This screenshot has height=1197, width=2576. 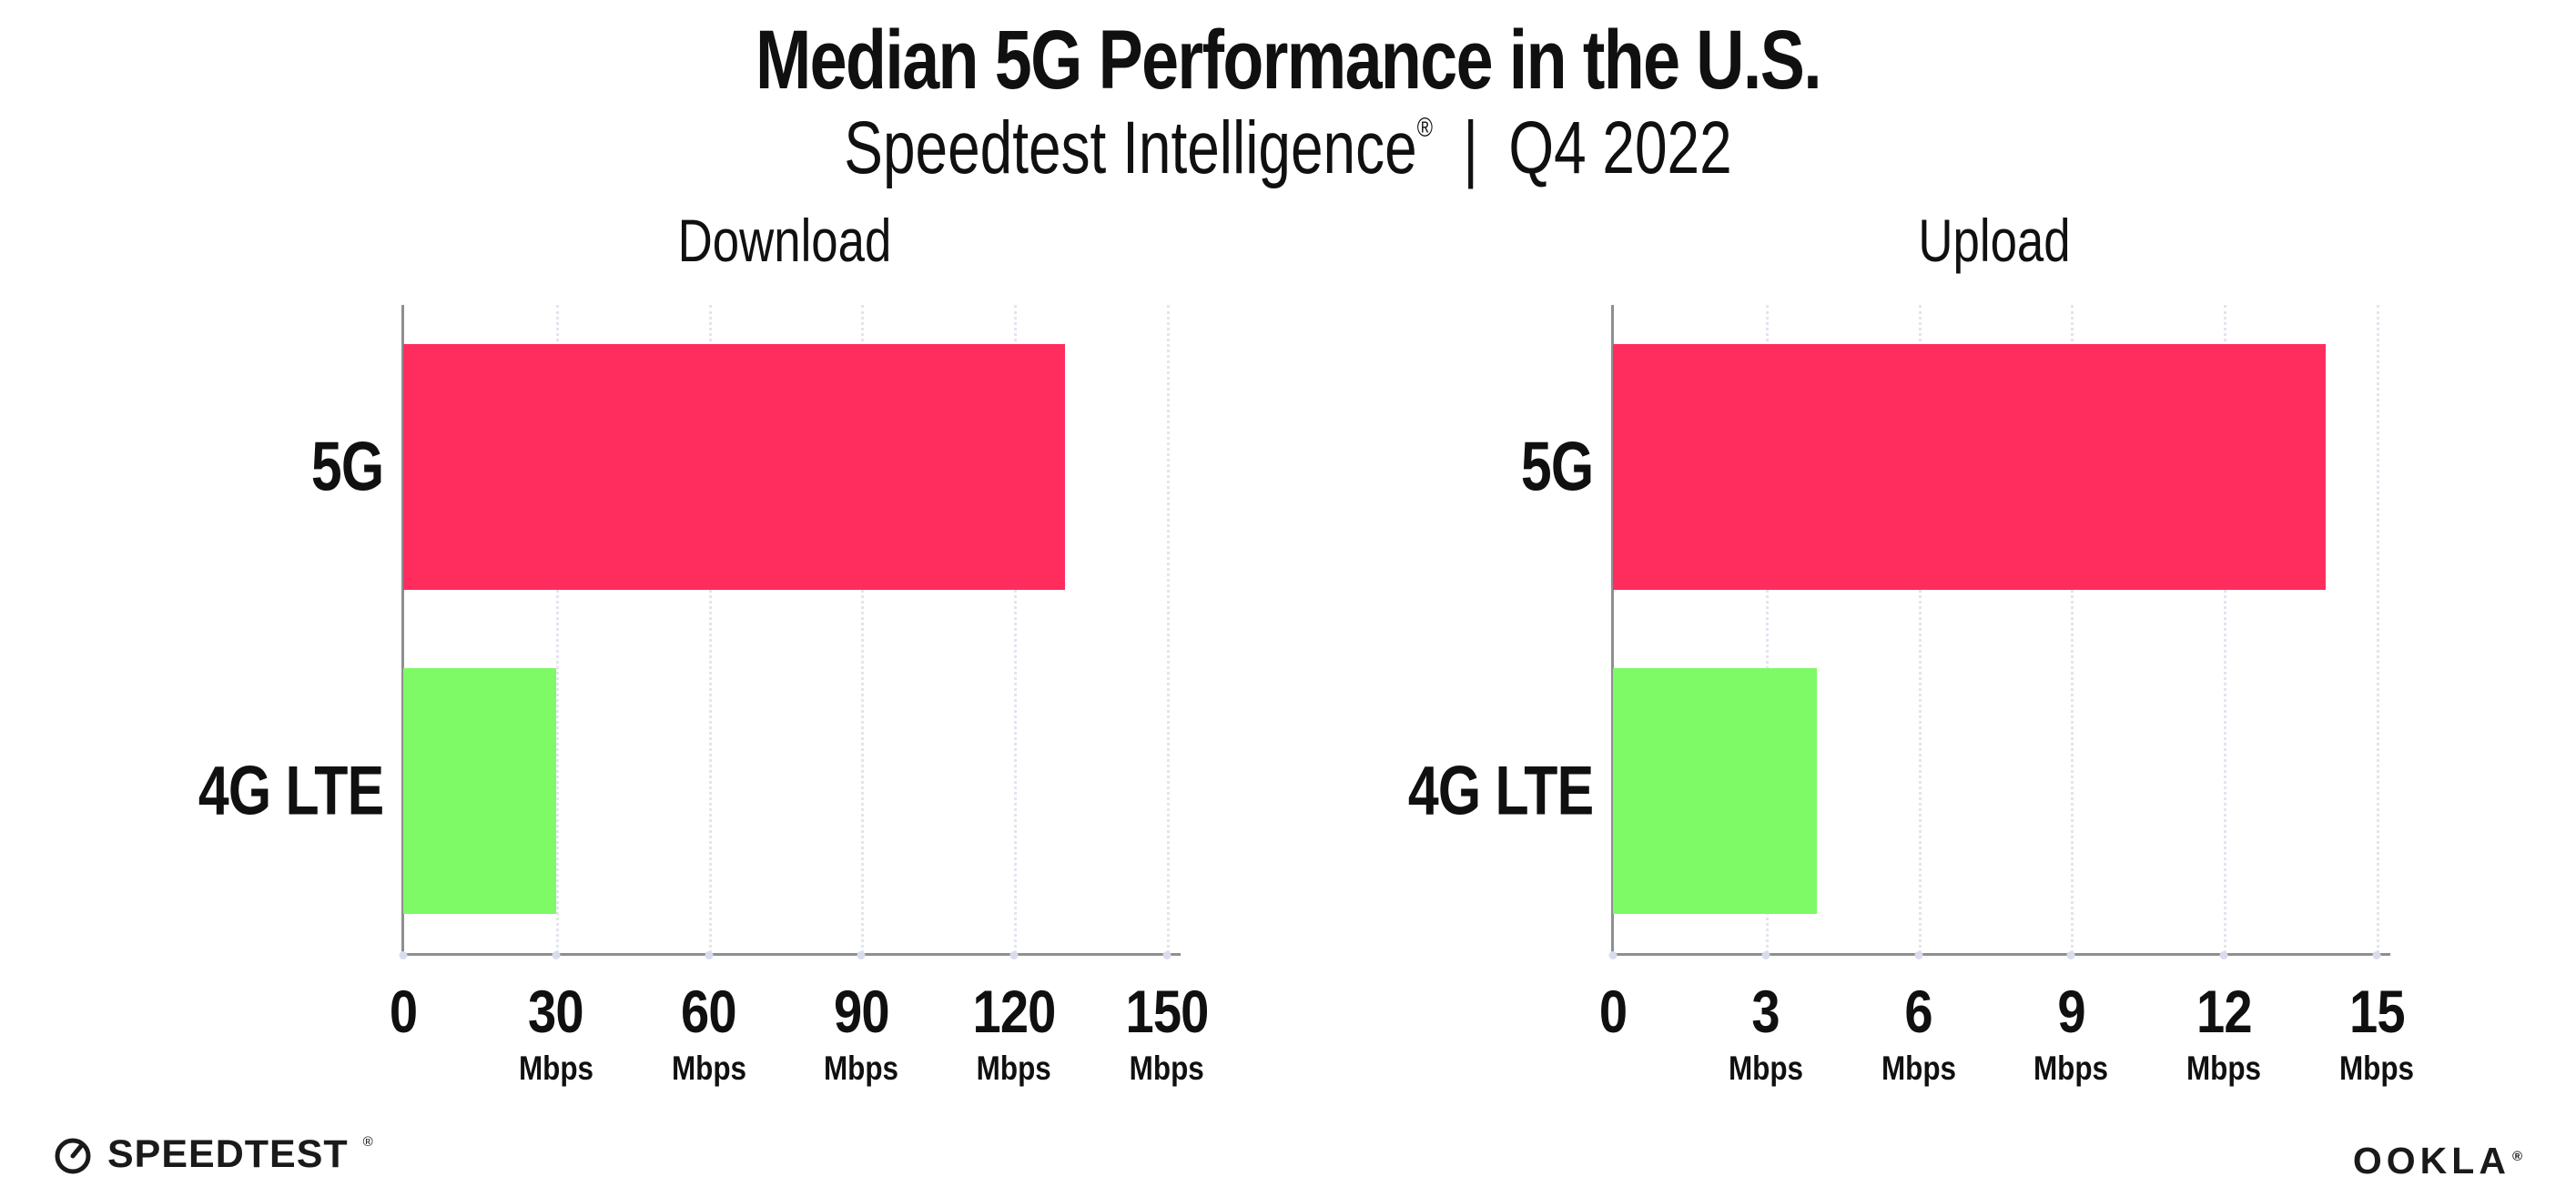 I want to click on upload-tick-value-0: 0, so click(x=1613, y=1011).